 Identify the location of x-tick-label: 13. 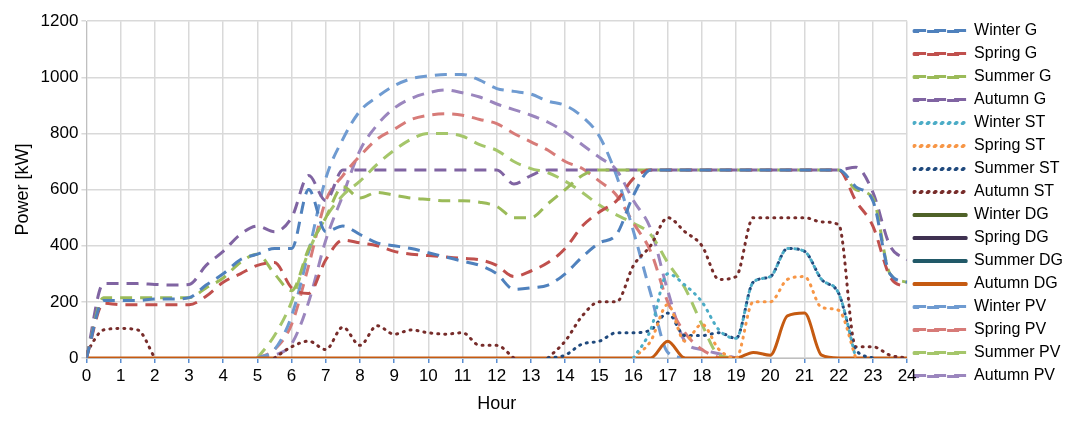
(531, 375).